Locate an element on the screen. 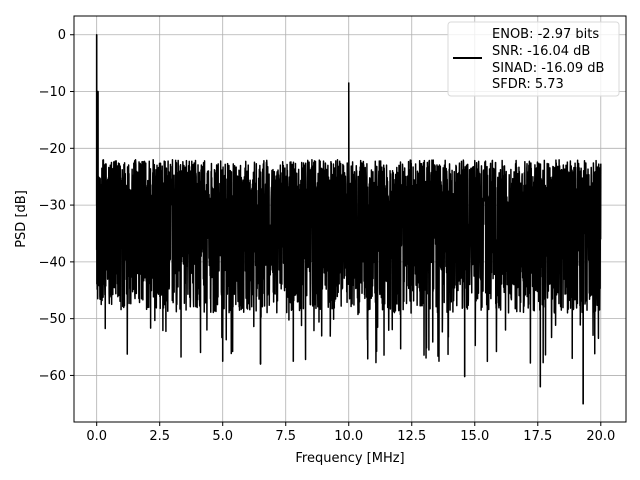 This screenshot has height=480, width=640. x-tick-label: 20.0 is located at coordinates (600, 436).